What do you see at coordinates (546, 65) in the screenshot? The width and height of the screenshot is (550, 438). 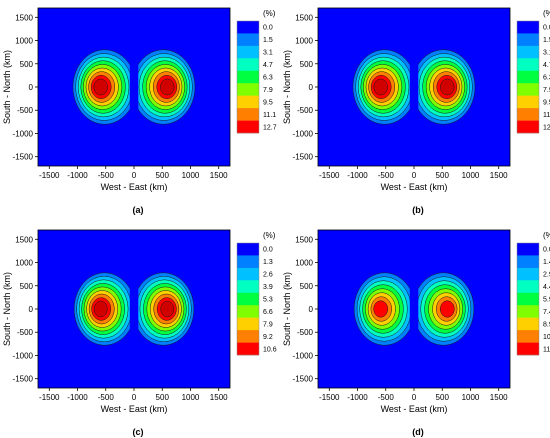 I see `colorbar-level-label: 4.7` at bounding box center [546, 65].